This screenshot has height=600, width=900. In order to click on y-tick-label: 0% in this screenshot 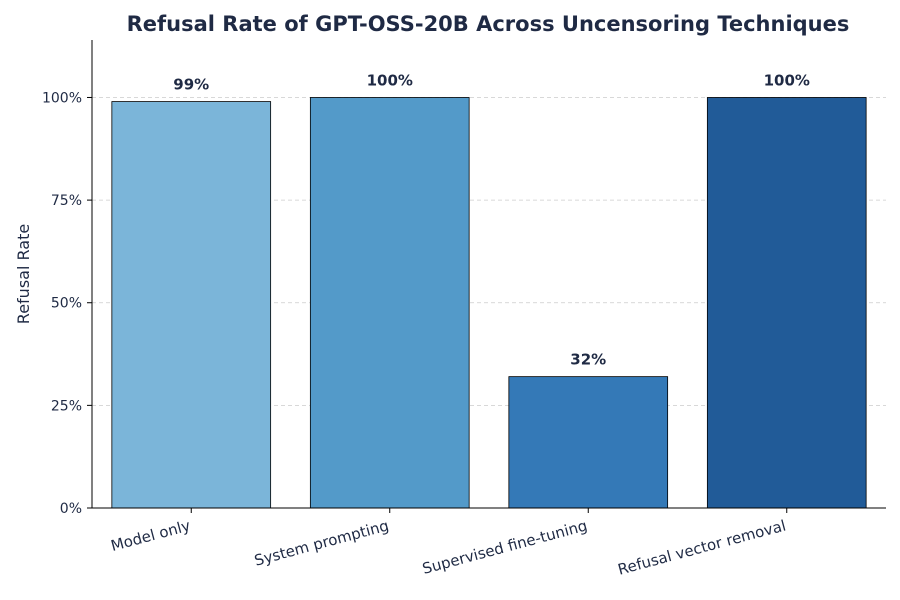, I will do `click(71, 509)`.